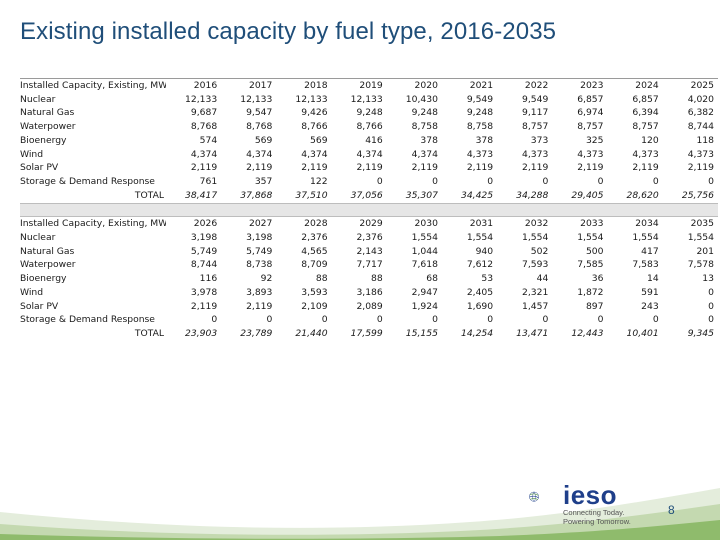 The width and height of the screenshot is (720, 540). I want to click on capacity-cell: 120, so click(650, 140).